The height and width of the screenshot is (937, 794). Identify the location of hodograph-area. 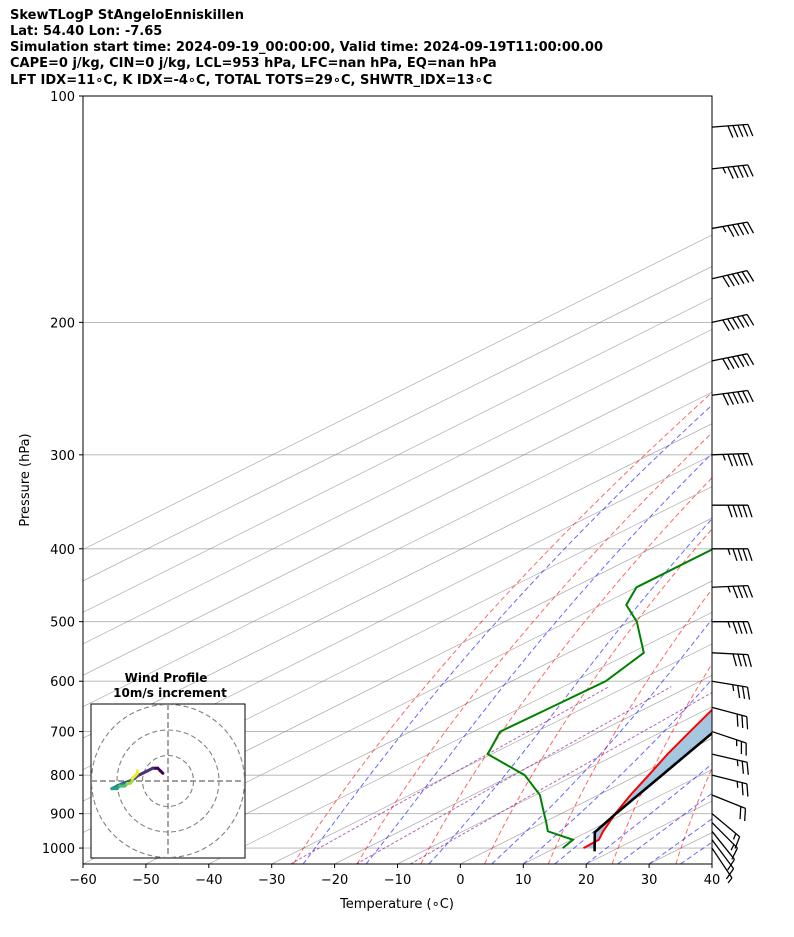
(168, 781).